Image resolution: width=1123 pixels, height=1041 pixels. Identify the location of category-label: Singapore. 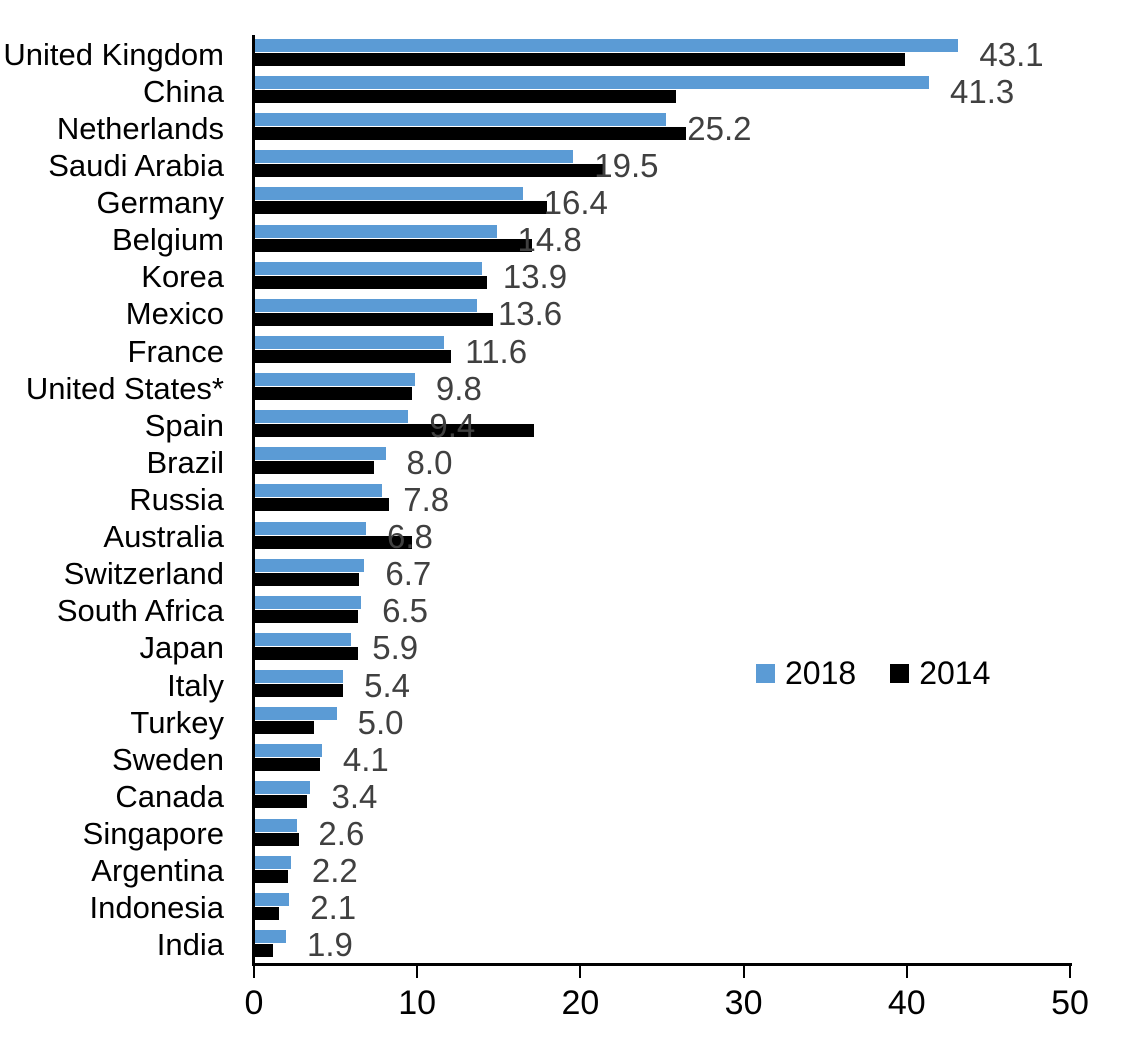
(153, 834).